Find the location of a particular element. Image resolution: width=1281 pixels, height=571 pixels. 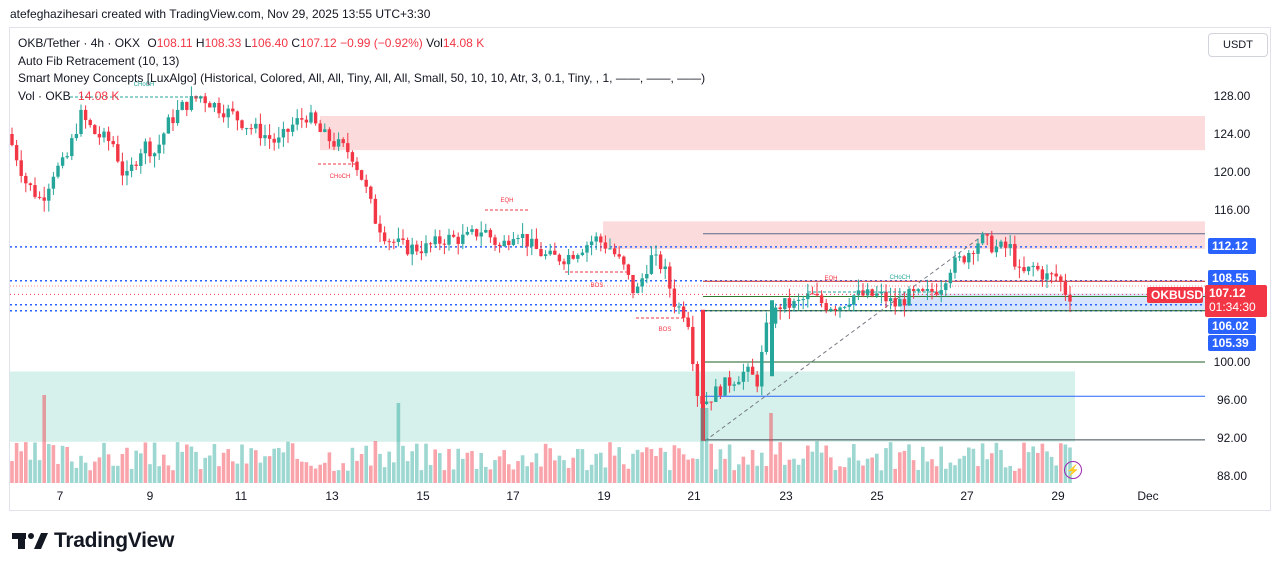

symbol-title: OKB/Tether · 4h · OKX is located at coordinates (79, 43).